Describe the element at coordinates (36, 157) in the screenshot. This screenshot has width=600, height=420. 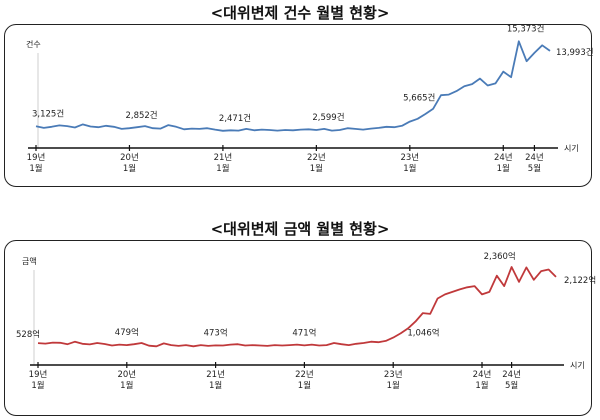
I see `chart0-x-tick-label: 19년` at that location.